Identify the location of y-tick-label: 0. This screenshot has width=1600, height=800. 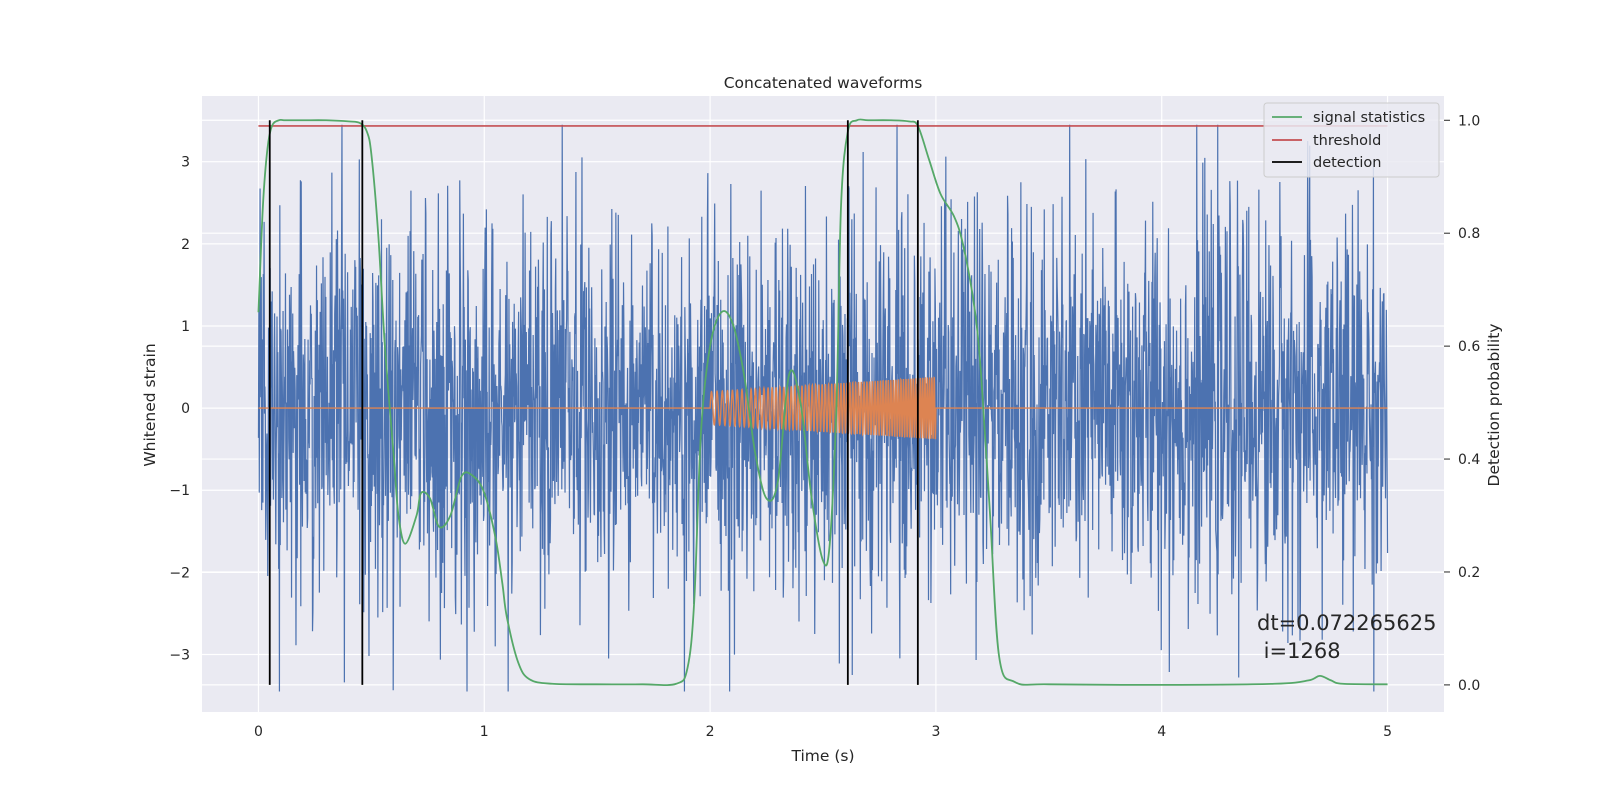
(185, 409).